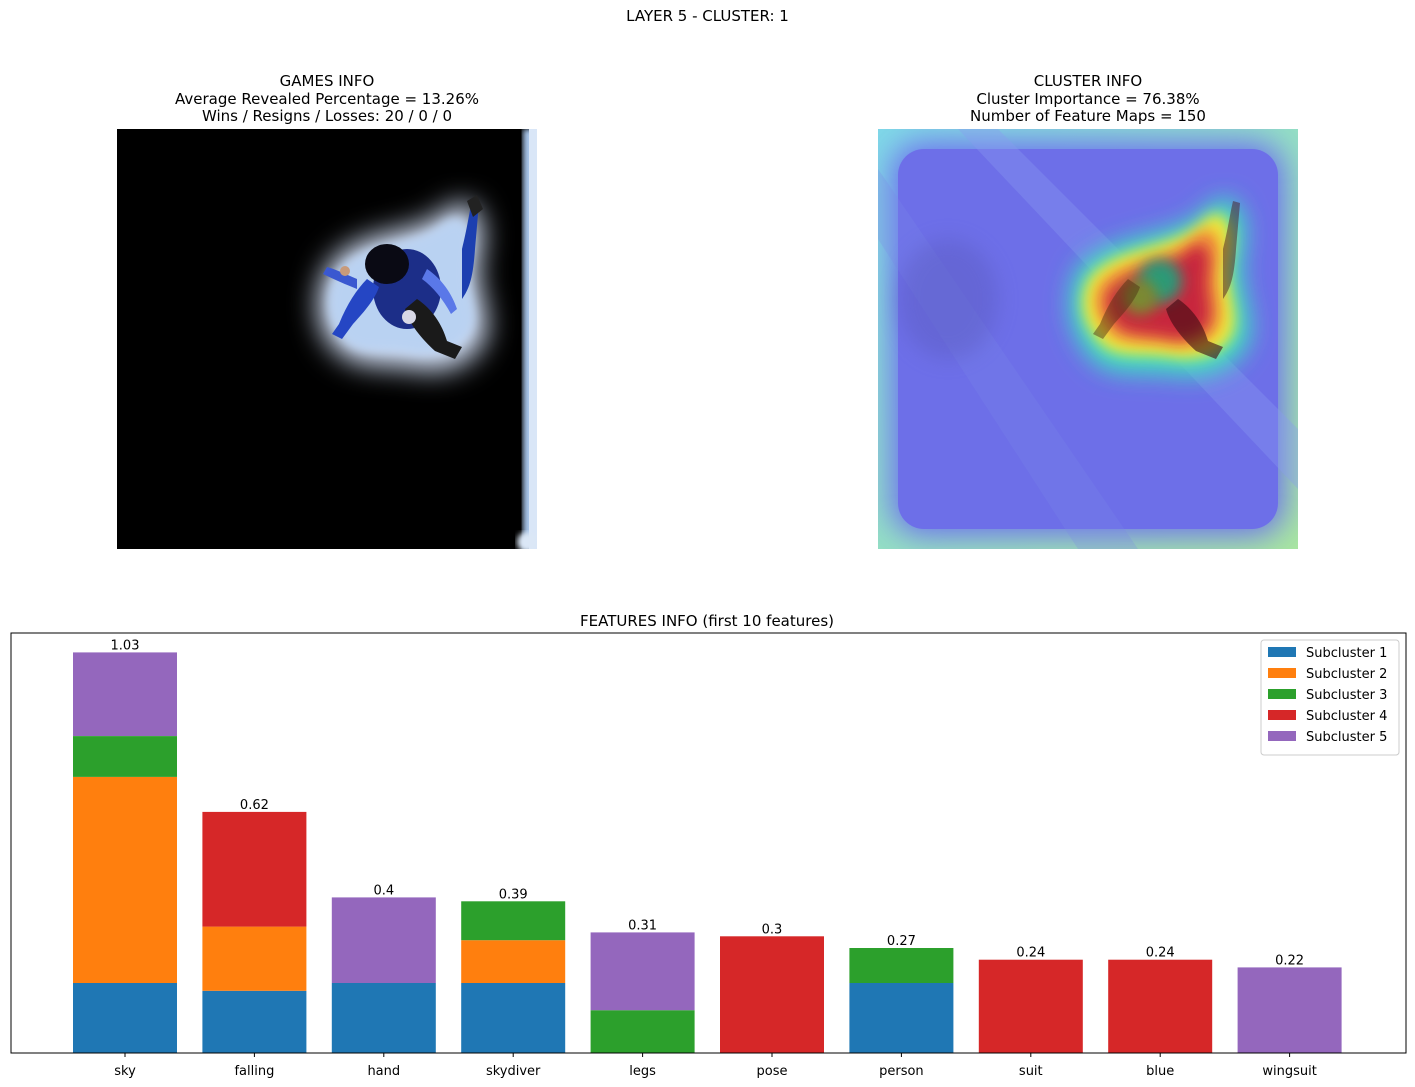 This screenshot has height=1087, width=1415. Describe the element at coordinates (1031, 1071) in the screenshot. I see `x-tick-label-suit: suit` at that location.